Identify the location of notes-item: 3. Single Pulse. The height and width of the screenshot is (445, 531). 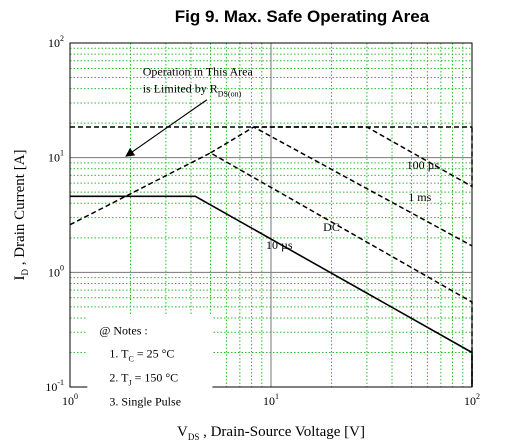
(145, 401).